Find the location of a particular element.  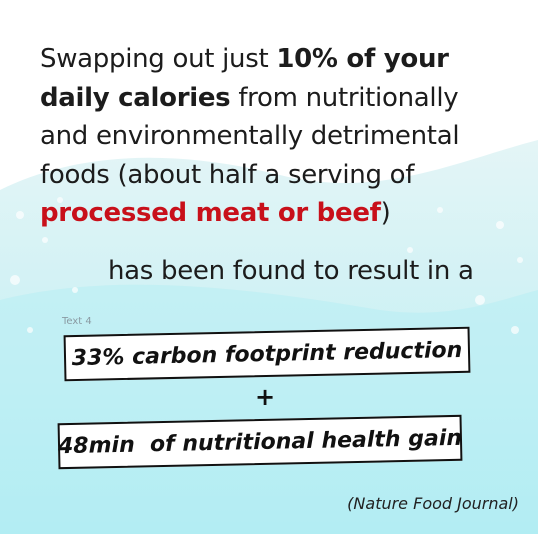

text: from nutritionally is located at coordinates (344, 97).